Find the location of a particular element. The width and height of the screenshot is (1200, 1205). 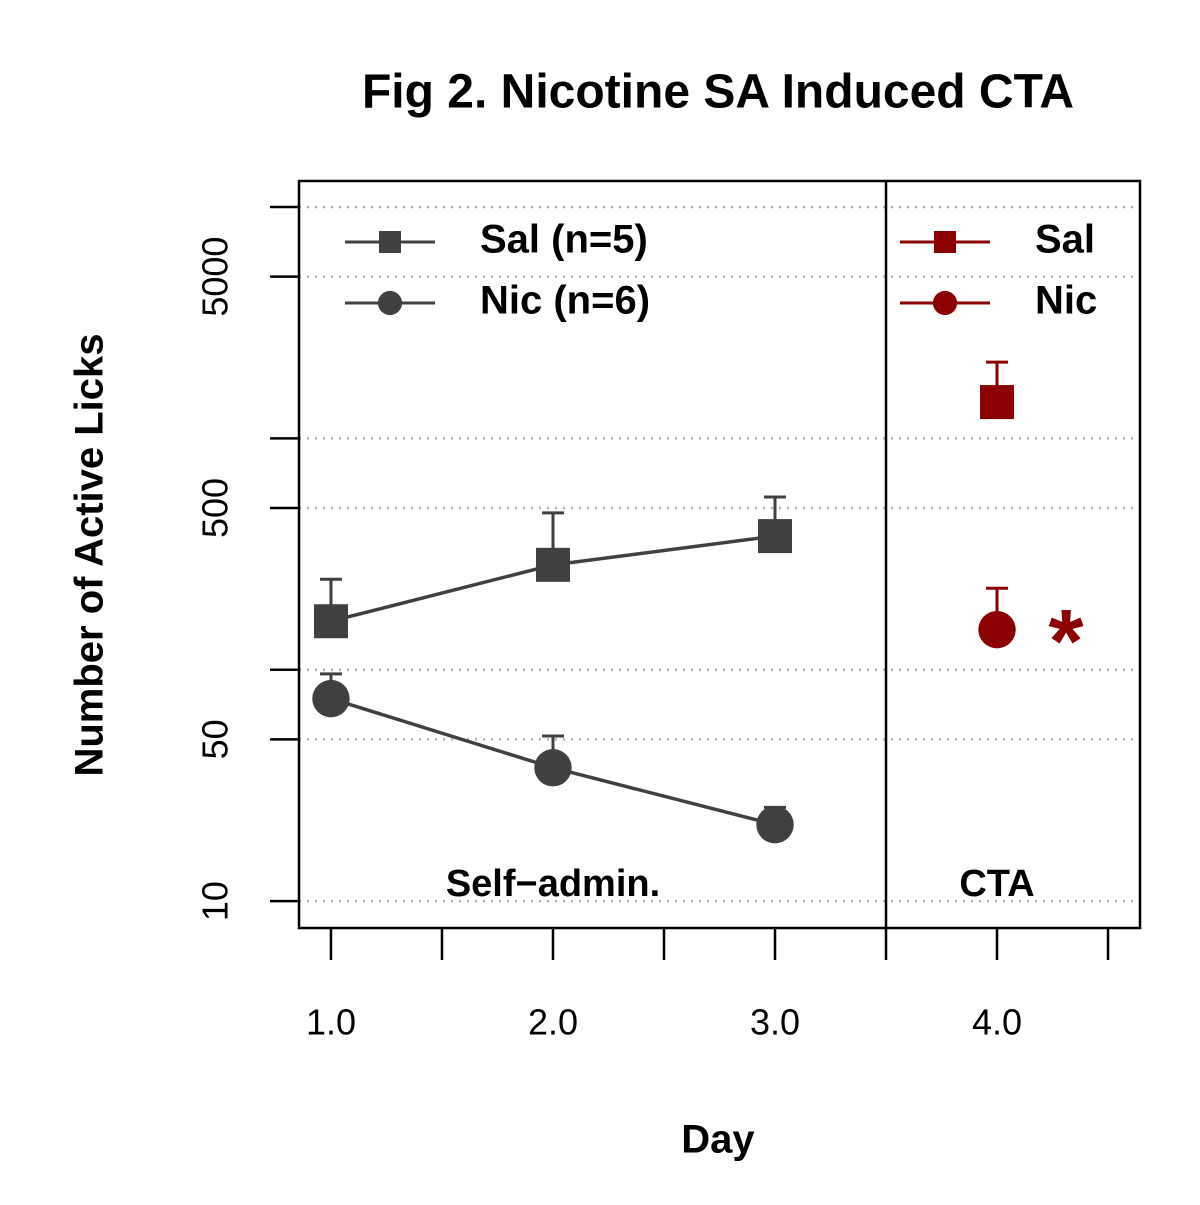

x-axis-label: Day is located at coordinates (718, 1140).